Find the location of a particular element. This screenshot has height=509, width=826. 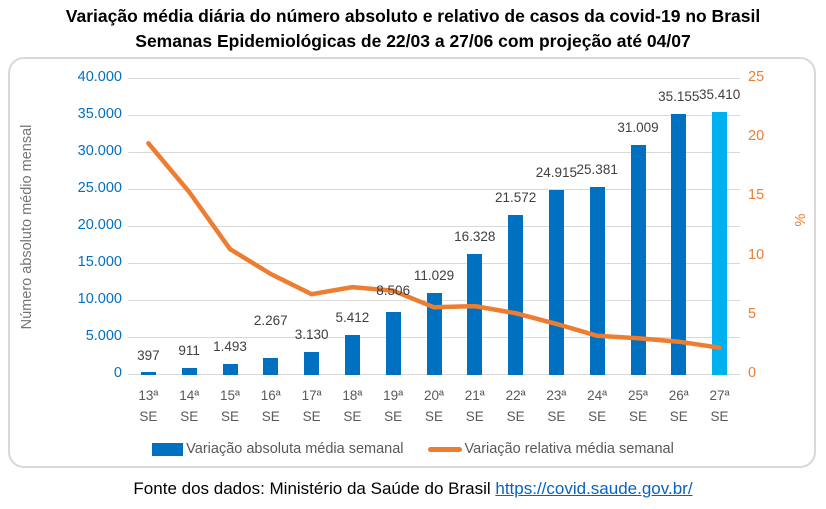

bar-13ª-SE is located at coordinates (148, 373).